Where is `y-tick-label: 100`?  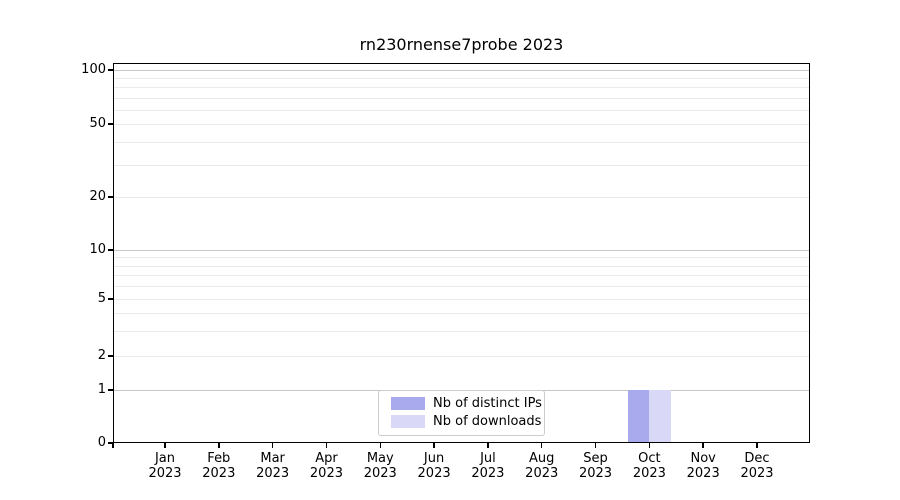 y-tick-label: 100 is located at coordinates (93, 69).